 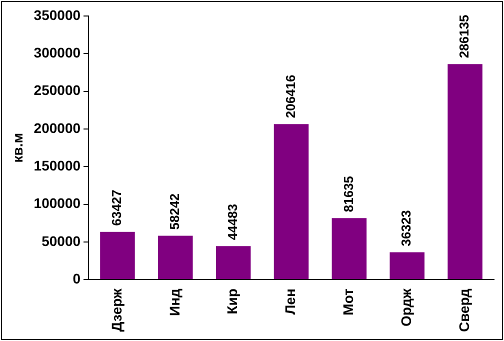 What do you see at coordinates (348, 194) in the screenshot?
I see `data-label: 81635` at bounding box center [348, 194].